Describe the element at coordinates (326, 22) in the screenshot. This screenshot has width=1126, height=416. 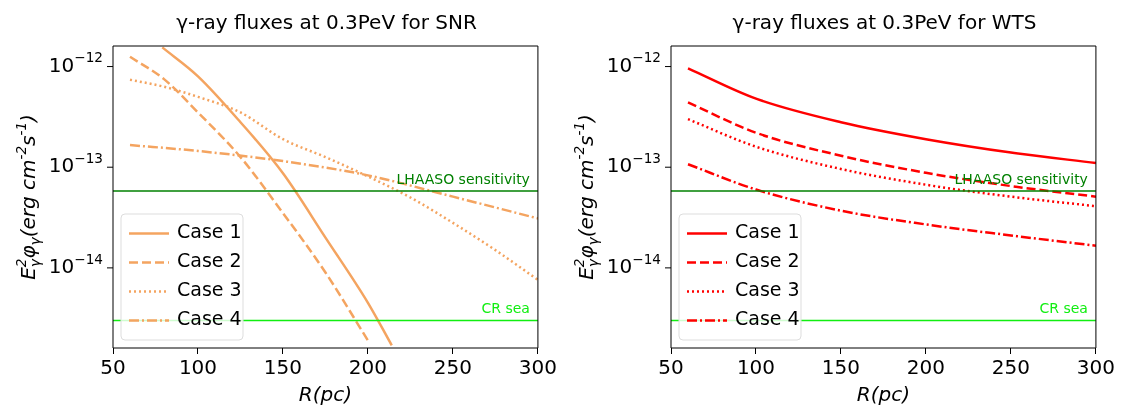
I see `chart-title: γ-ray fluxes at 0.3PeV for SNR` at that location.